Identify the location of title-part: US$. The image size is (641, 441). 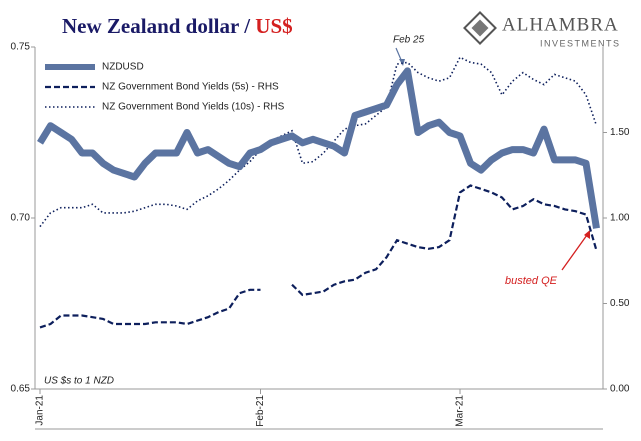
(273, 26).